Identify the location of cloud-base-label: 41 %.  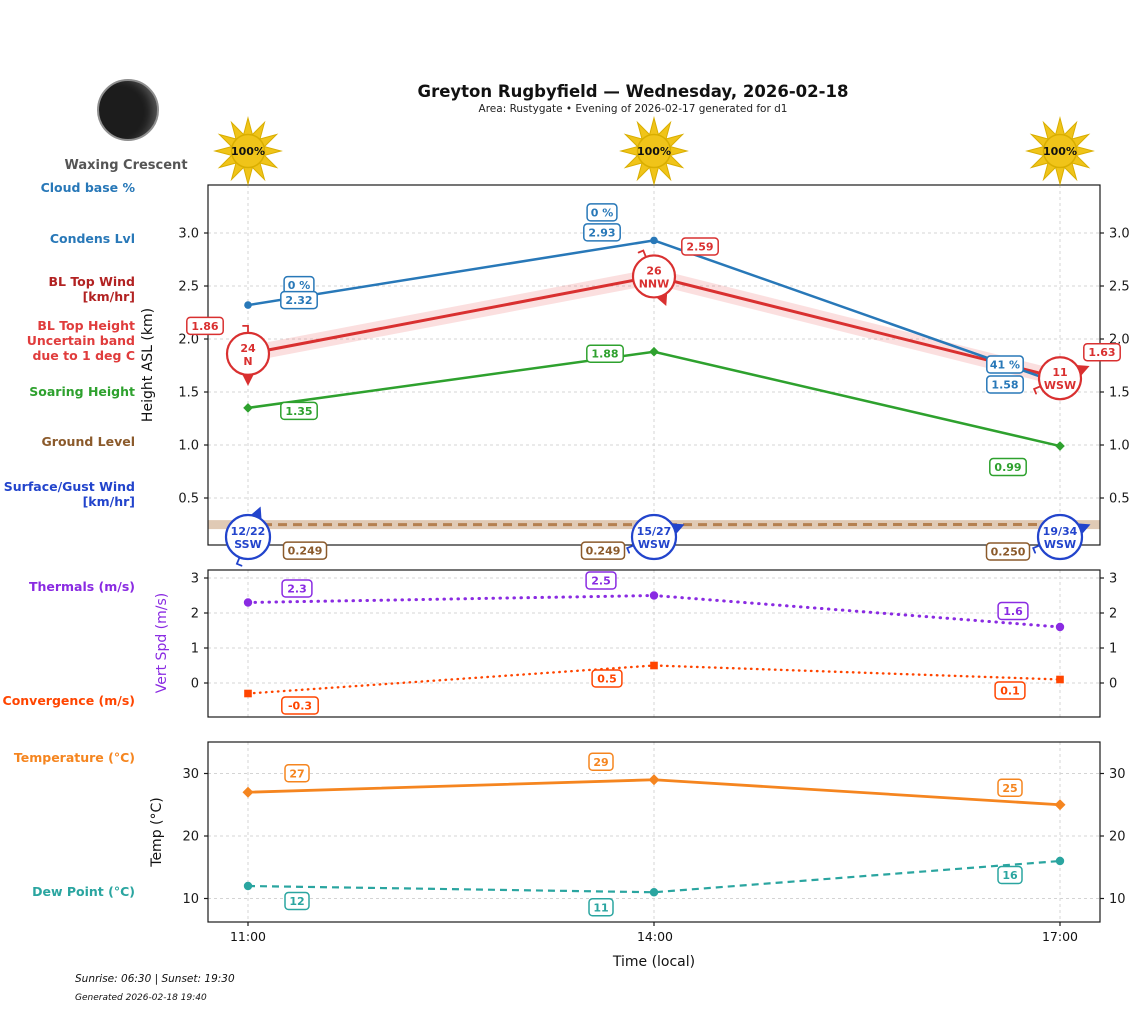
(1005, 364).